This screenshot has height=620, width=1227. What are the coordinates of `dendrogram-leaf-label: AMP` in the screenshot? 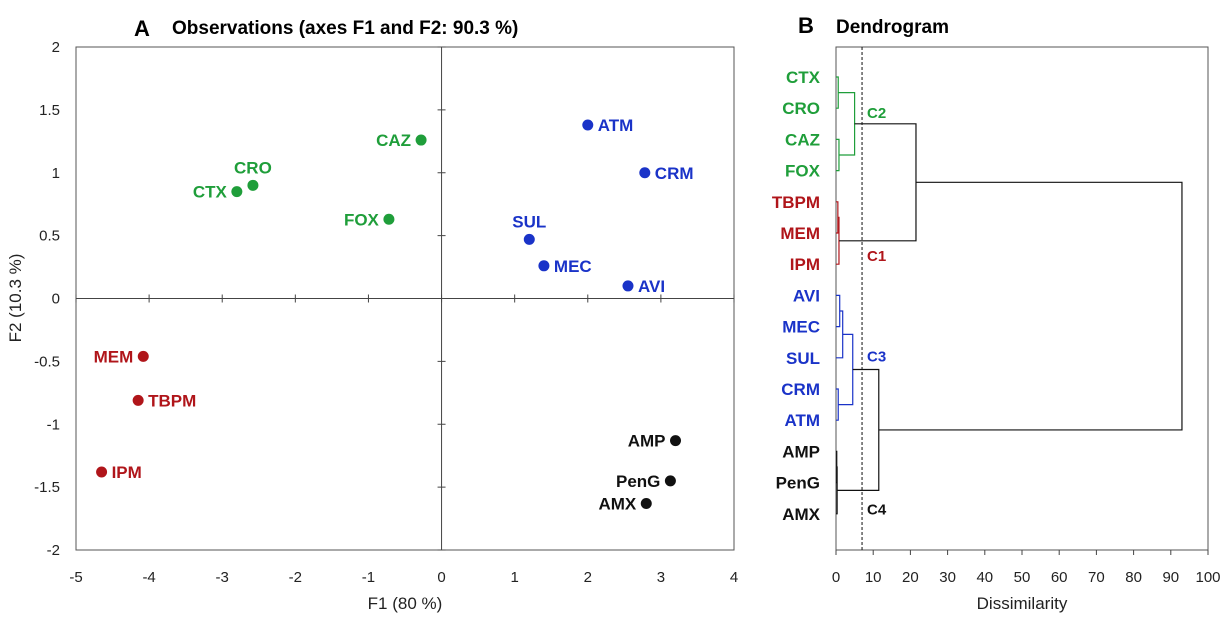 It's located at (801, 451).